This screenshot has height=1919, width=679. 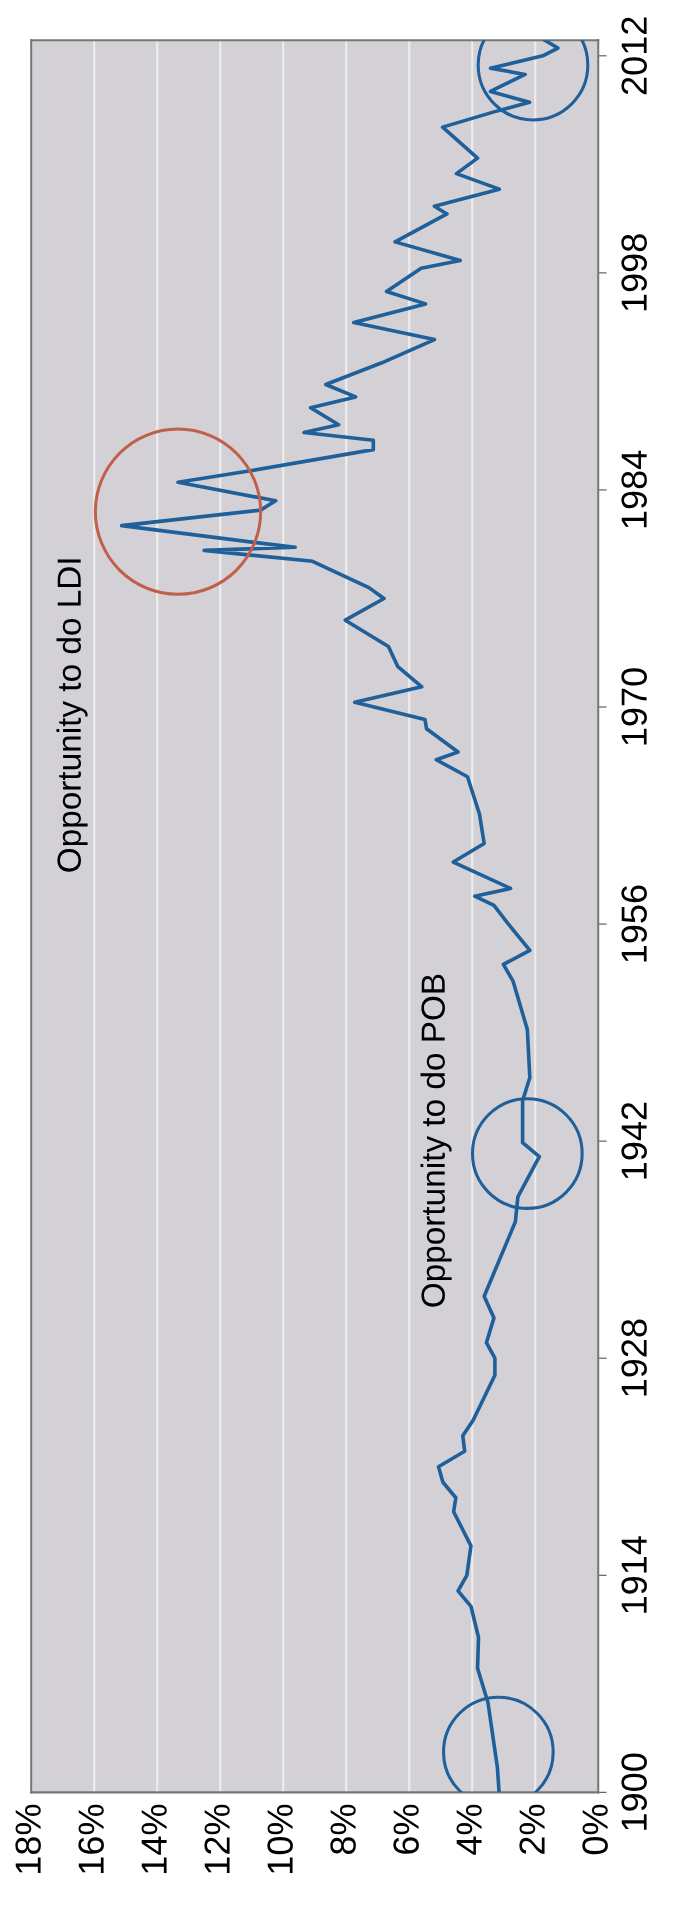 What do you see at coordinates (343, 1829) in the screenshot?
I see `x-tick-label: 8%` at bounding box center [343, 1829].